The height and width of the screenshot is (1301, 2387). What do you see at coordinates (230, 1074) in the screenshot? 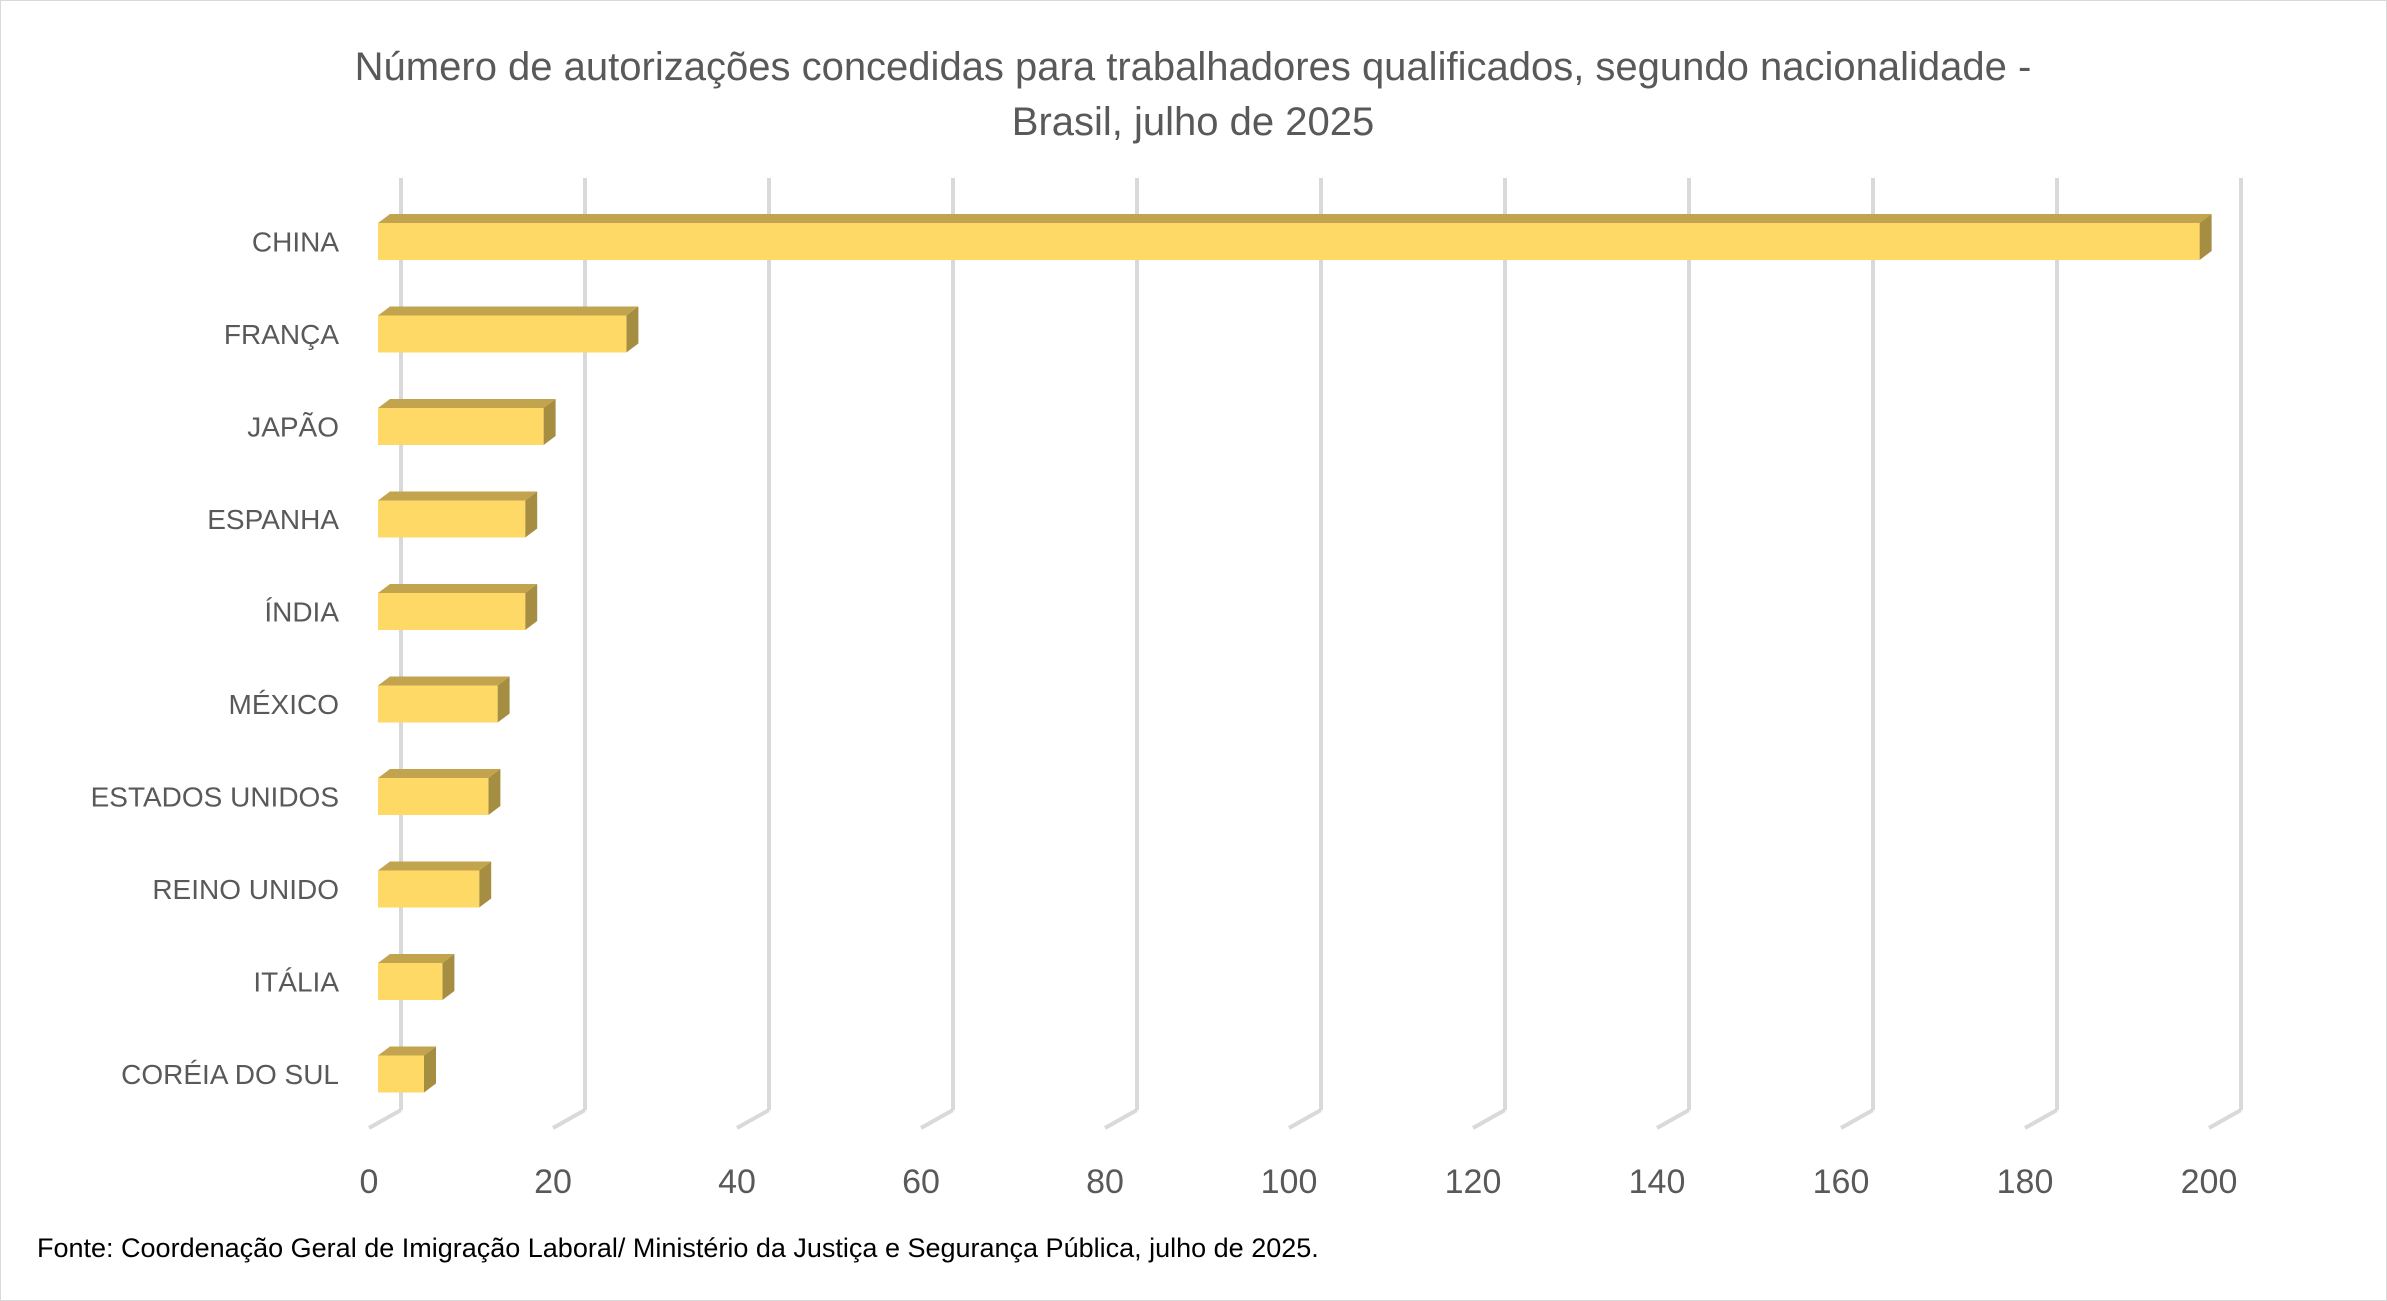
I see `category-label: CORÉIA DO SUL` at bounding box center [230, 1074].